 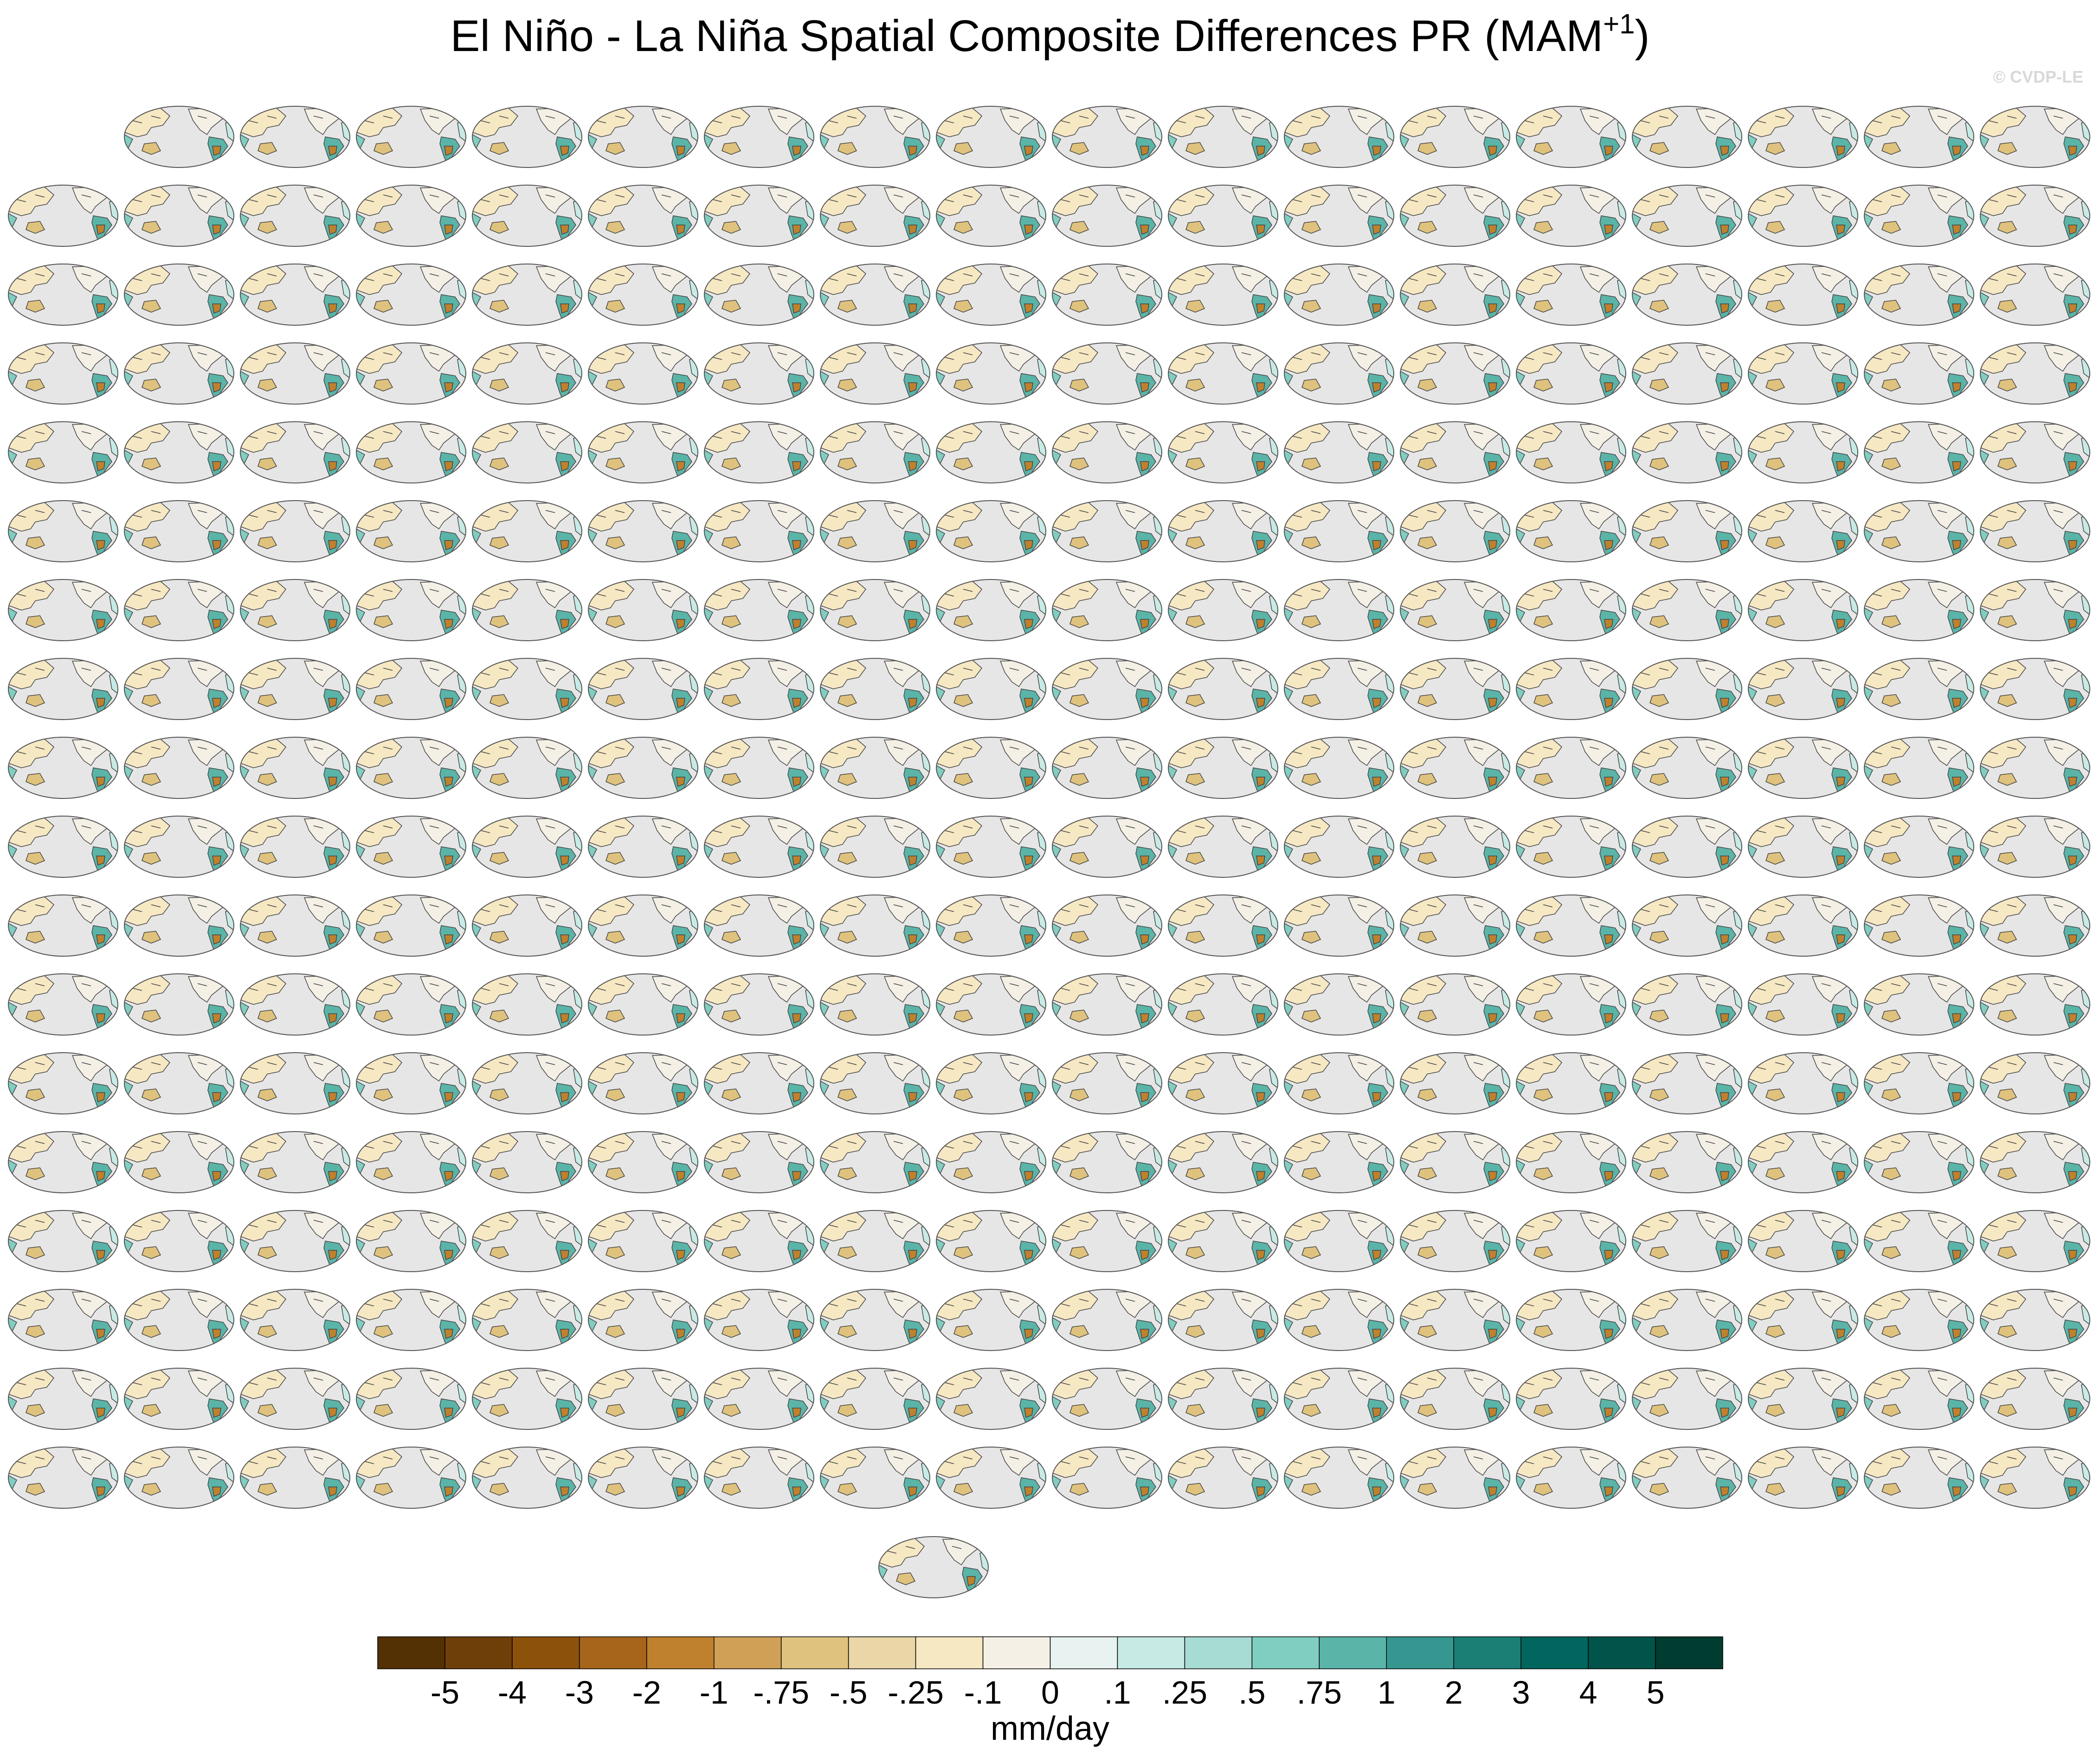 What do you see at coordinates (445, 1692) in the screenshot?
I see `colorbar-tick-label: -5` at bounding box center [445, 1692].